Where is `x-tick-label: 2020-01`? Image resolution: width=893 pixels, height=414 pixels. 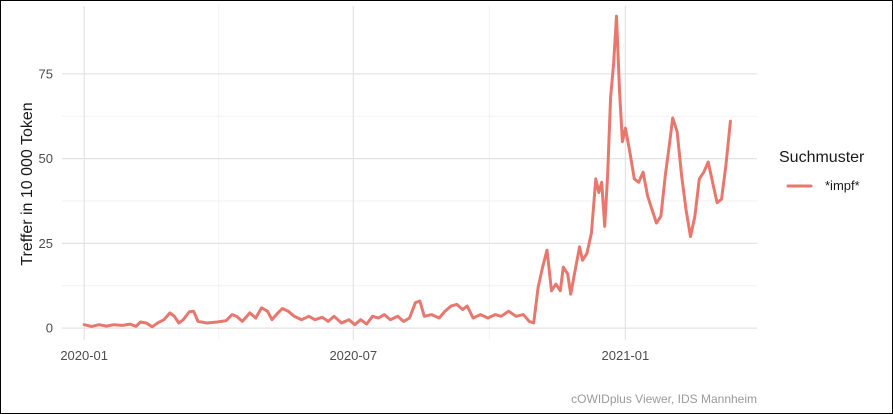
x-tick-label: 2020-01 is located at coordinates (84, 355).